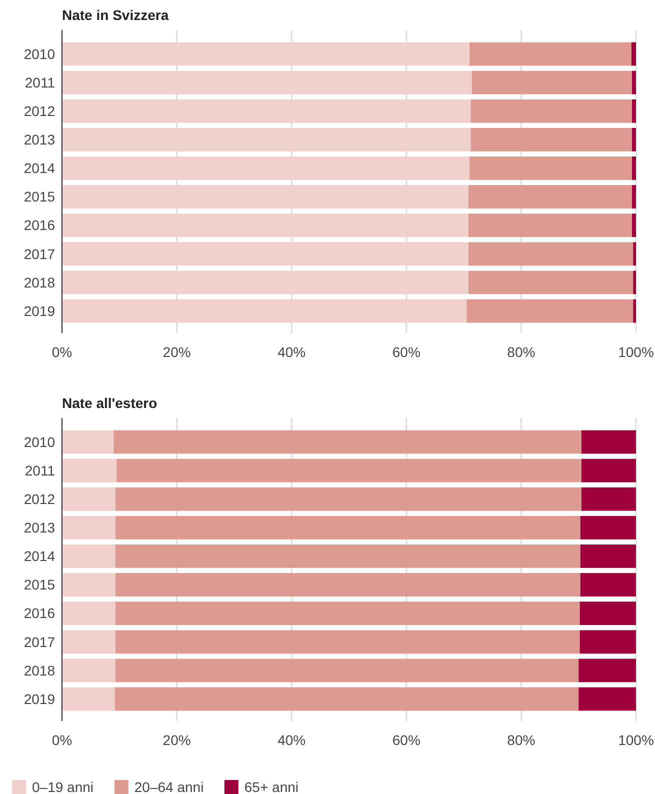  What do you see at coordinates (169, 786) in the screenshot?
I see `legend-label: 20–64 anni` at bounding box center [169, 786].